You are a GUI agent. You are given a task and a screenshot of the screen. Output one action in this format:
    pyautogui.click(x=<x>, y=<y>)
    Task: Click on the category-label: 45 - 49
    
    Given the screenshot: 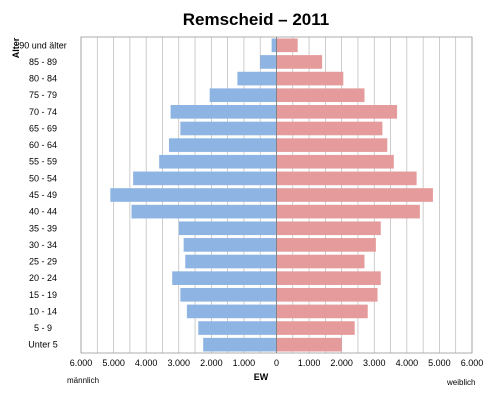 What is the action you would take?
    pyautogui.click(x=43, y=195)
    